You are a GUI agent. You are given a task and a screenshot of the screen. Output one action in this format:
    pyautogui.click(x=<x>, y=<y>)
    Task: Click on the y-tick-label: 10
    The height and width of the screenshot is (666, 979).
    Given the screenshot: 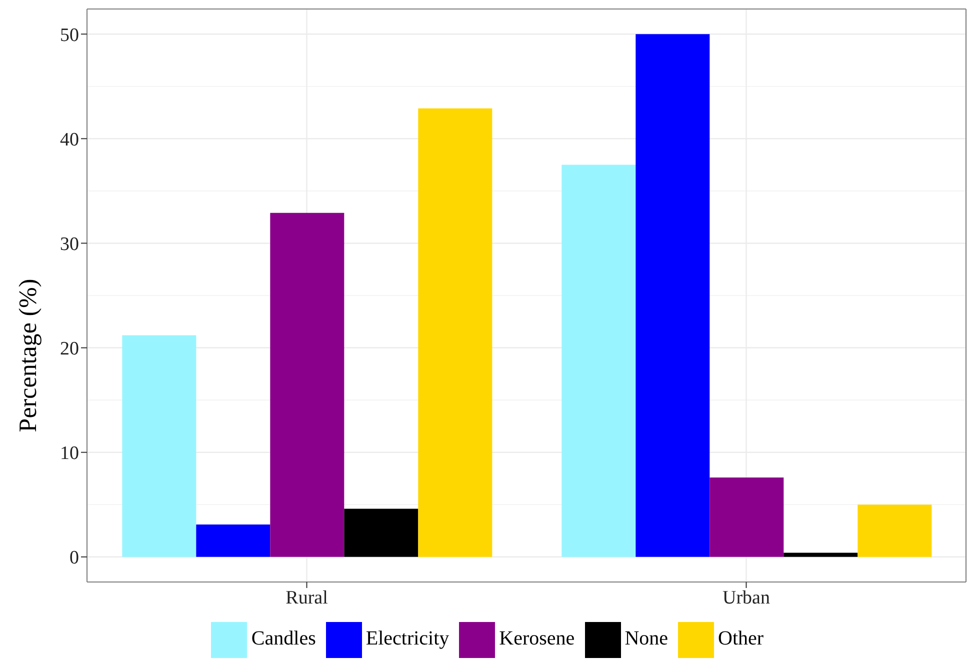 What is the action you would take?
    pyautogui.click(x=69, y=453)
    